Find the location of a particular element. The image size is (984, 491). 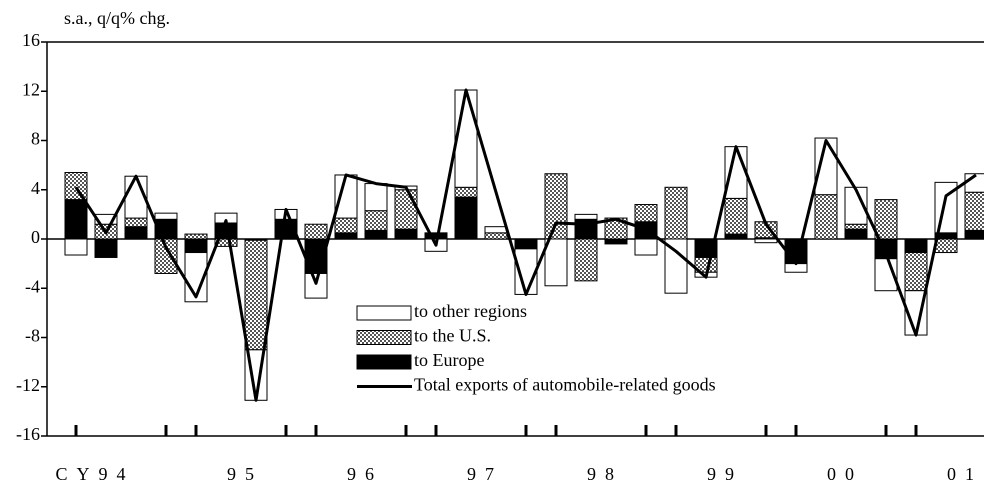

y-tick-label: 16 is located at coordinates (31, 40).